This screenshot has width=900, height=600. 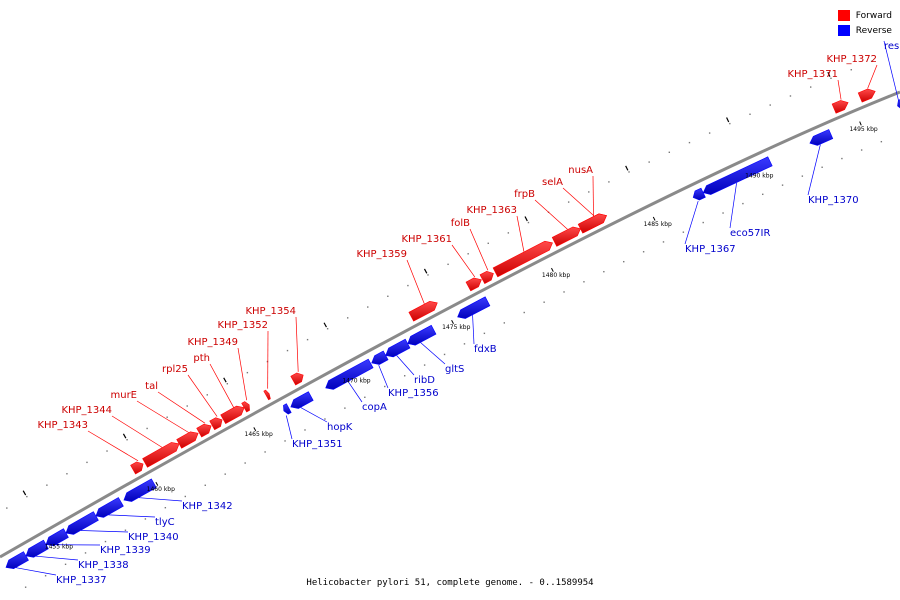 What do you see at coordinates (898, 104) in the screenshot?
I see `gene-res` at bounding box center [898, 104].